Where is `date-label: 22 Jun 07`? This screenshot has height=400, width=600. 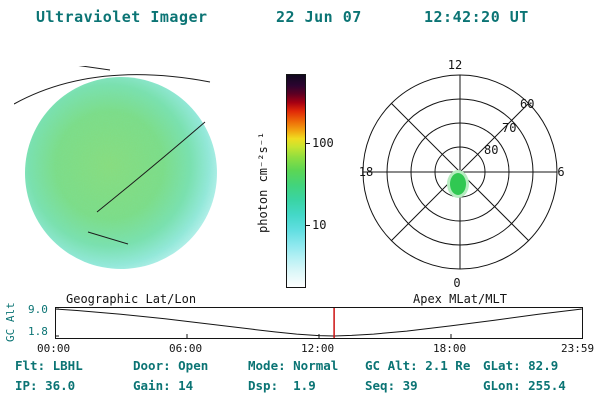
date-label: 22 Jun 07 is located at coordinates (319, 17).